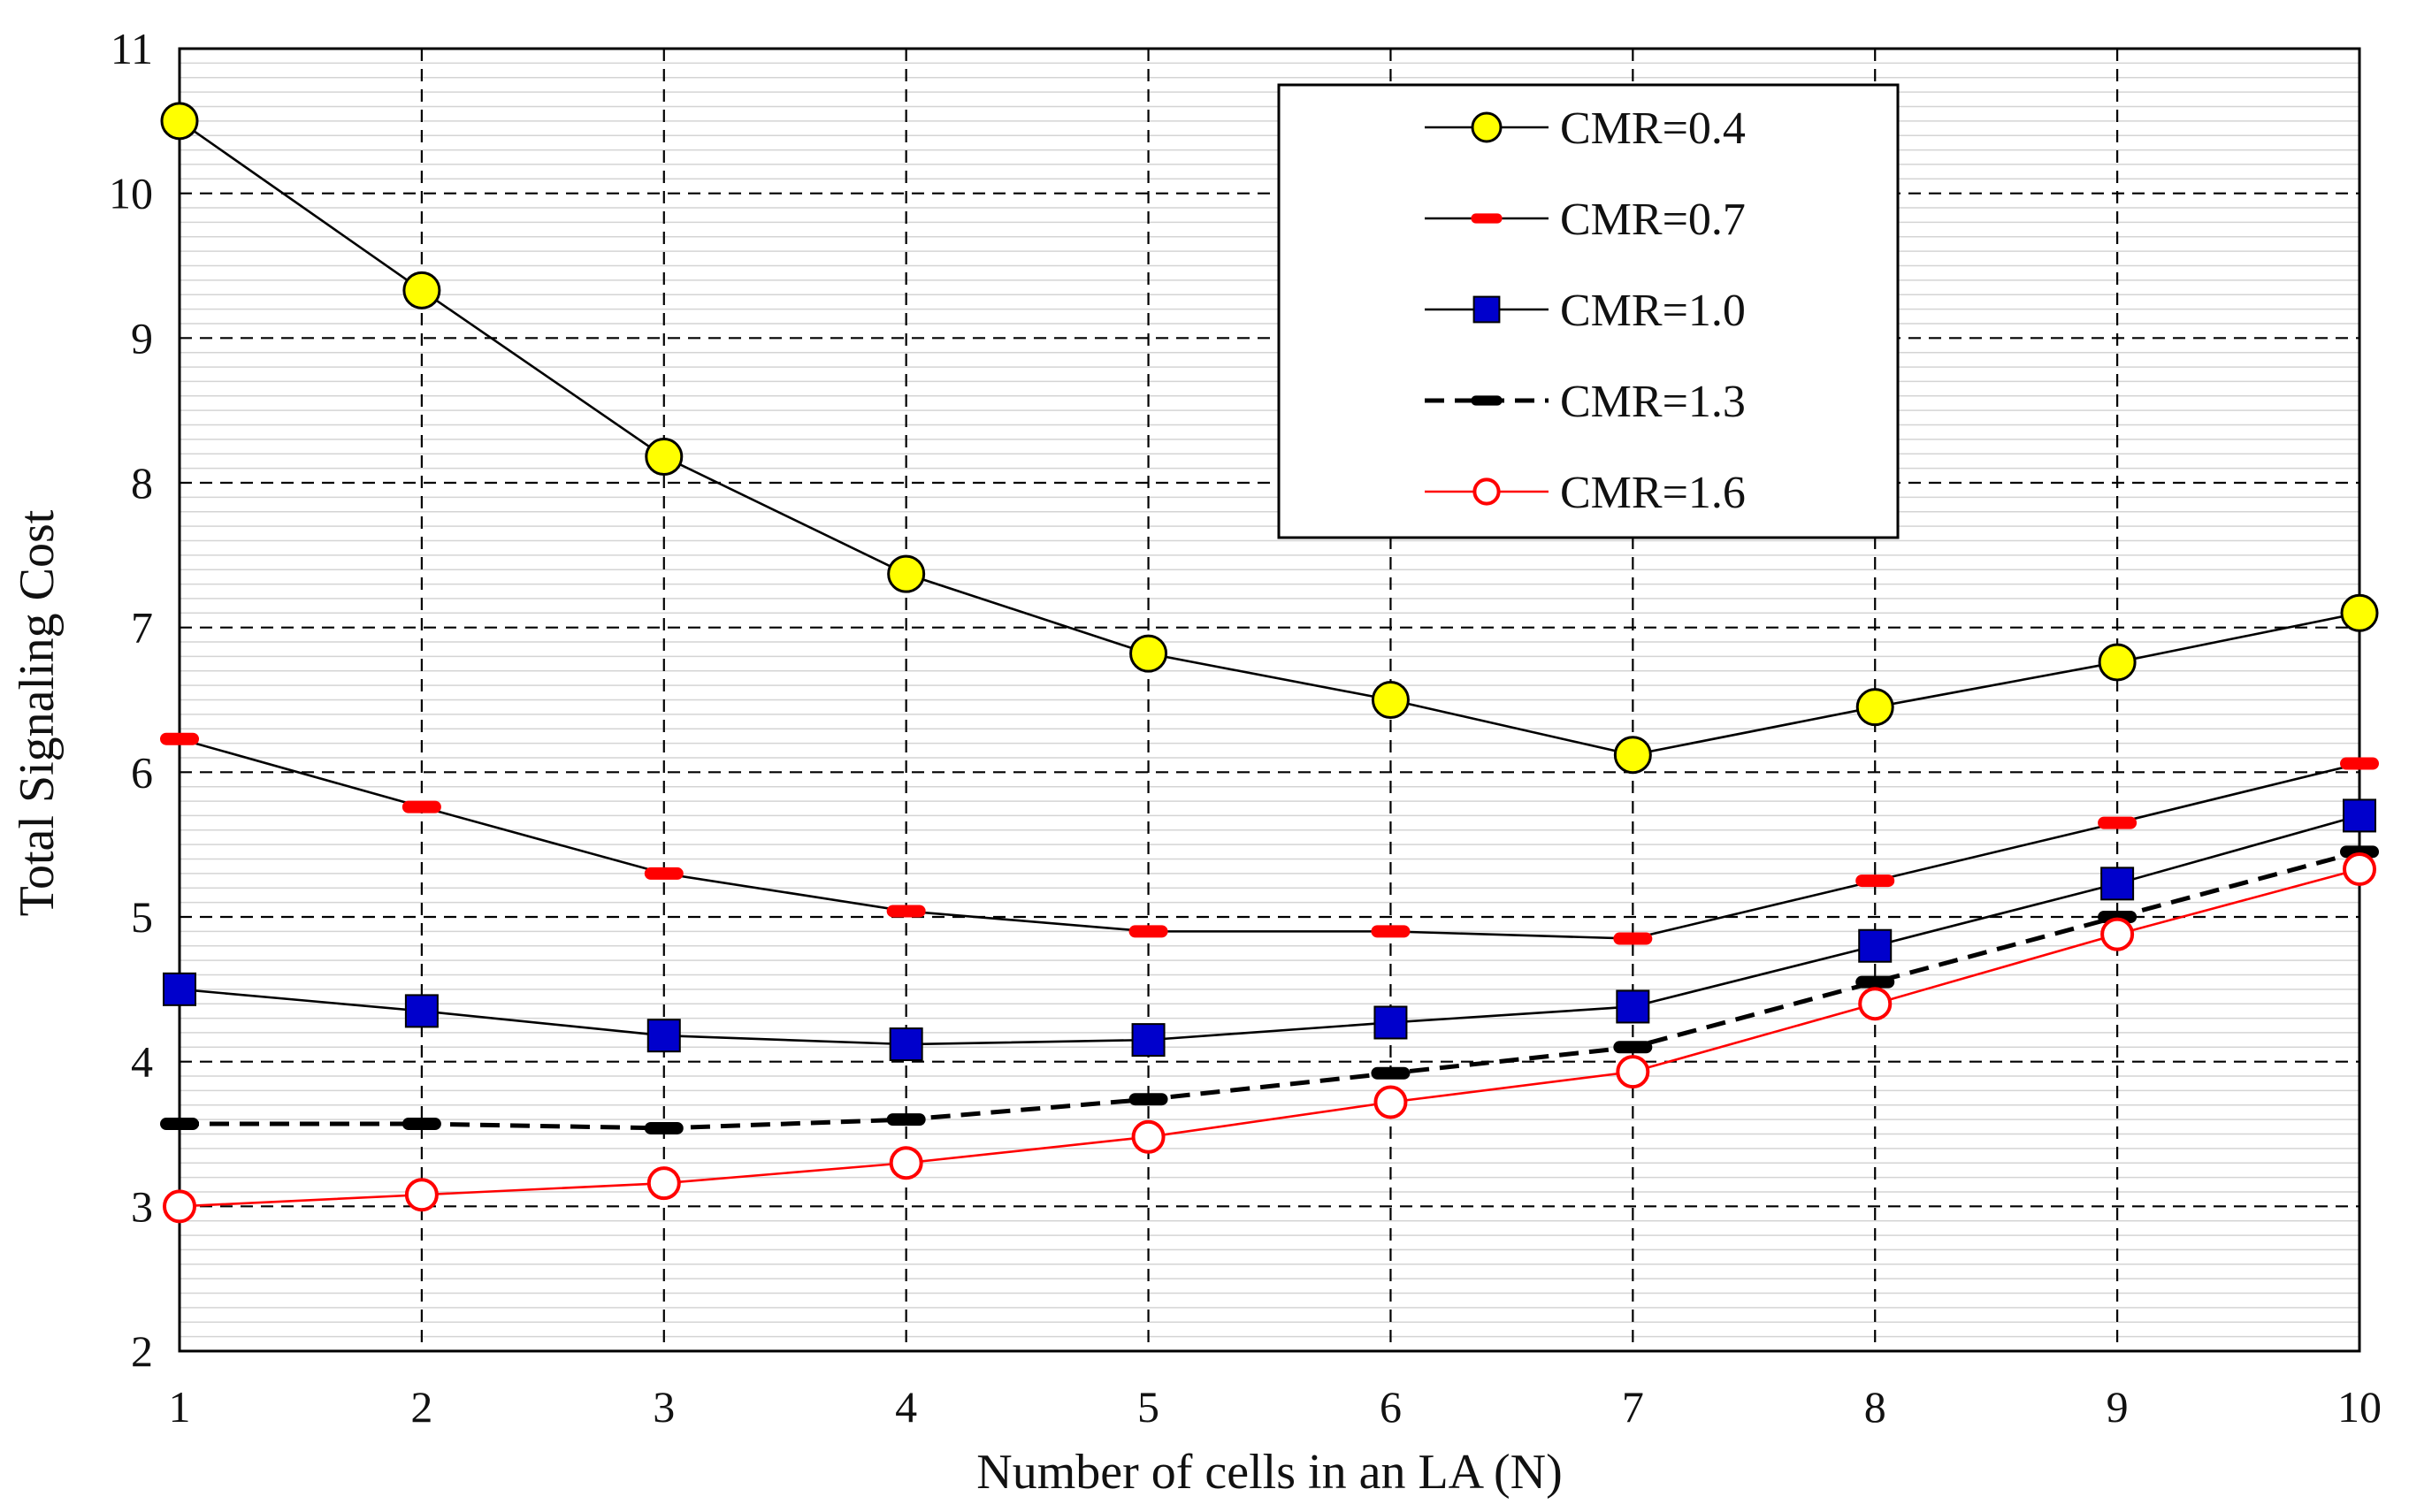 The image size is (2409, 1512). Describe the element at coordinates (142, 772) in the screenshot. I see `y-tick-label: 6` at that location.